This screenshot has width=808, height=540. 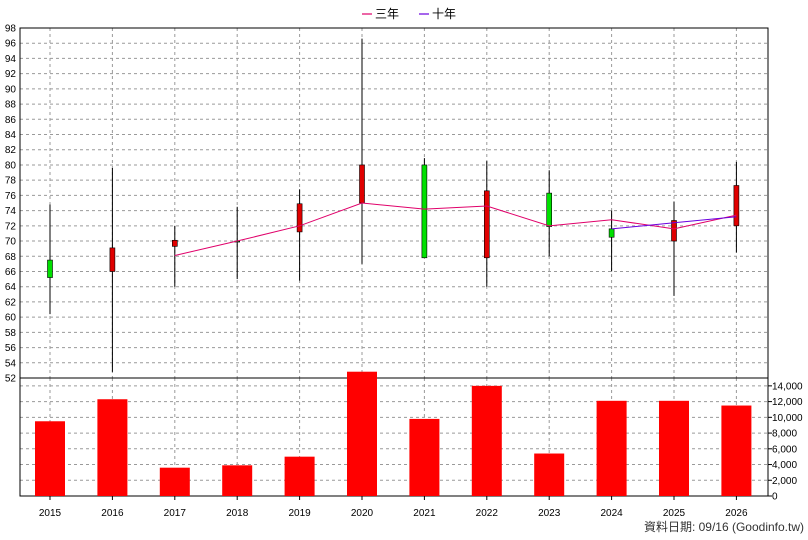 I want to click on legend-label-1: 十年, so click(x=444, y=14).